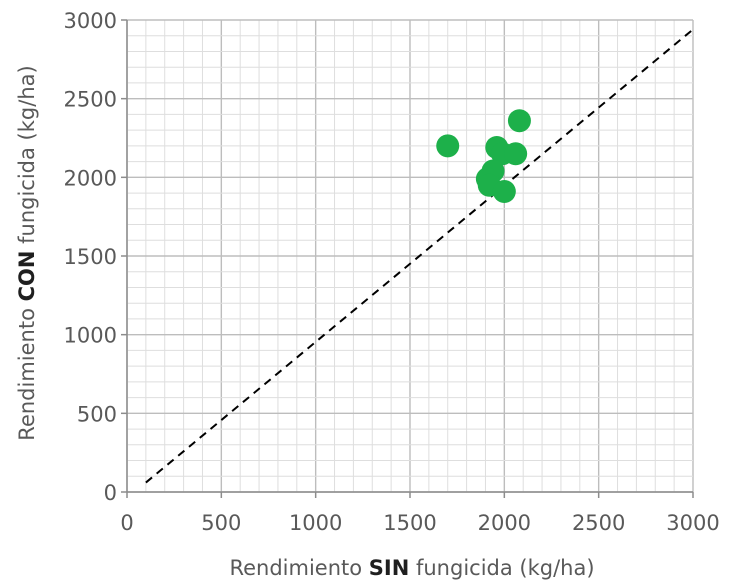 The image size is (737, 582). Describe the element at coordinates (598, 523) in the screenshot. I see `x-tick-label: 2500` at that location.